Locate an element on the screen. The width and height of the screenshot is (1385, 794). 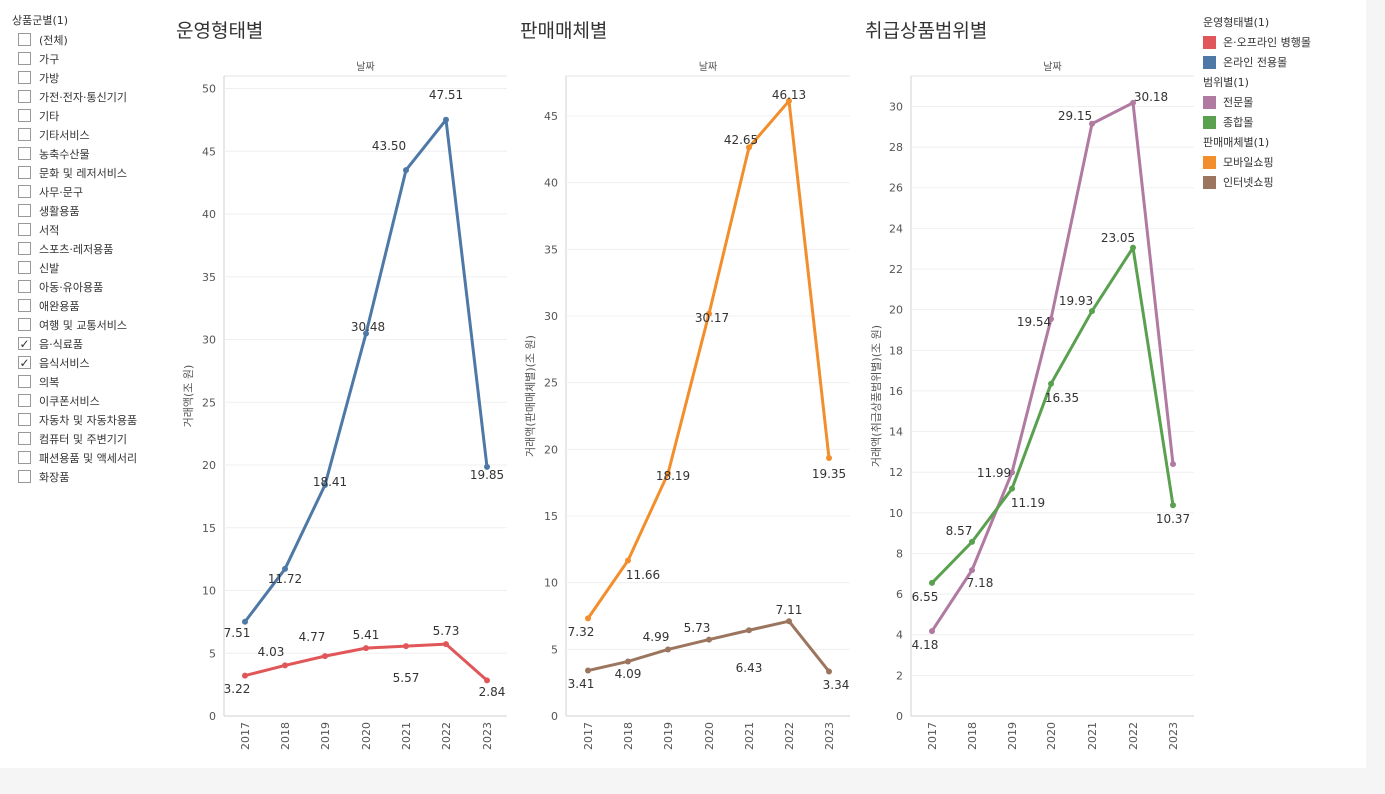
filter-item: 가방 is located at coordinates (92, 77).